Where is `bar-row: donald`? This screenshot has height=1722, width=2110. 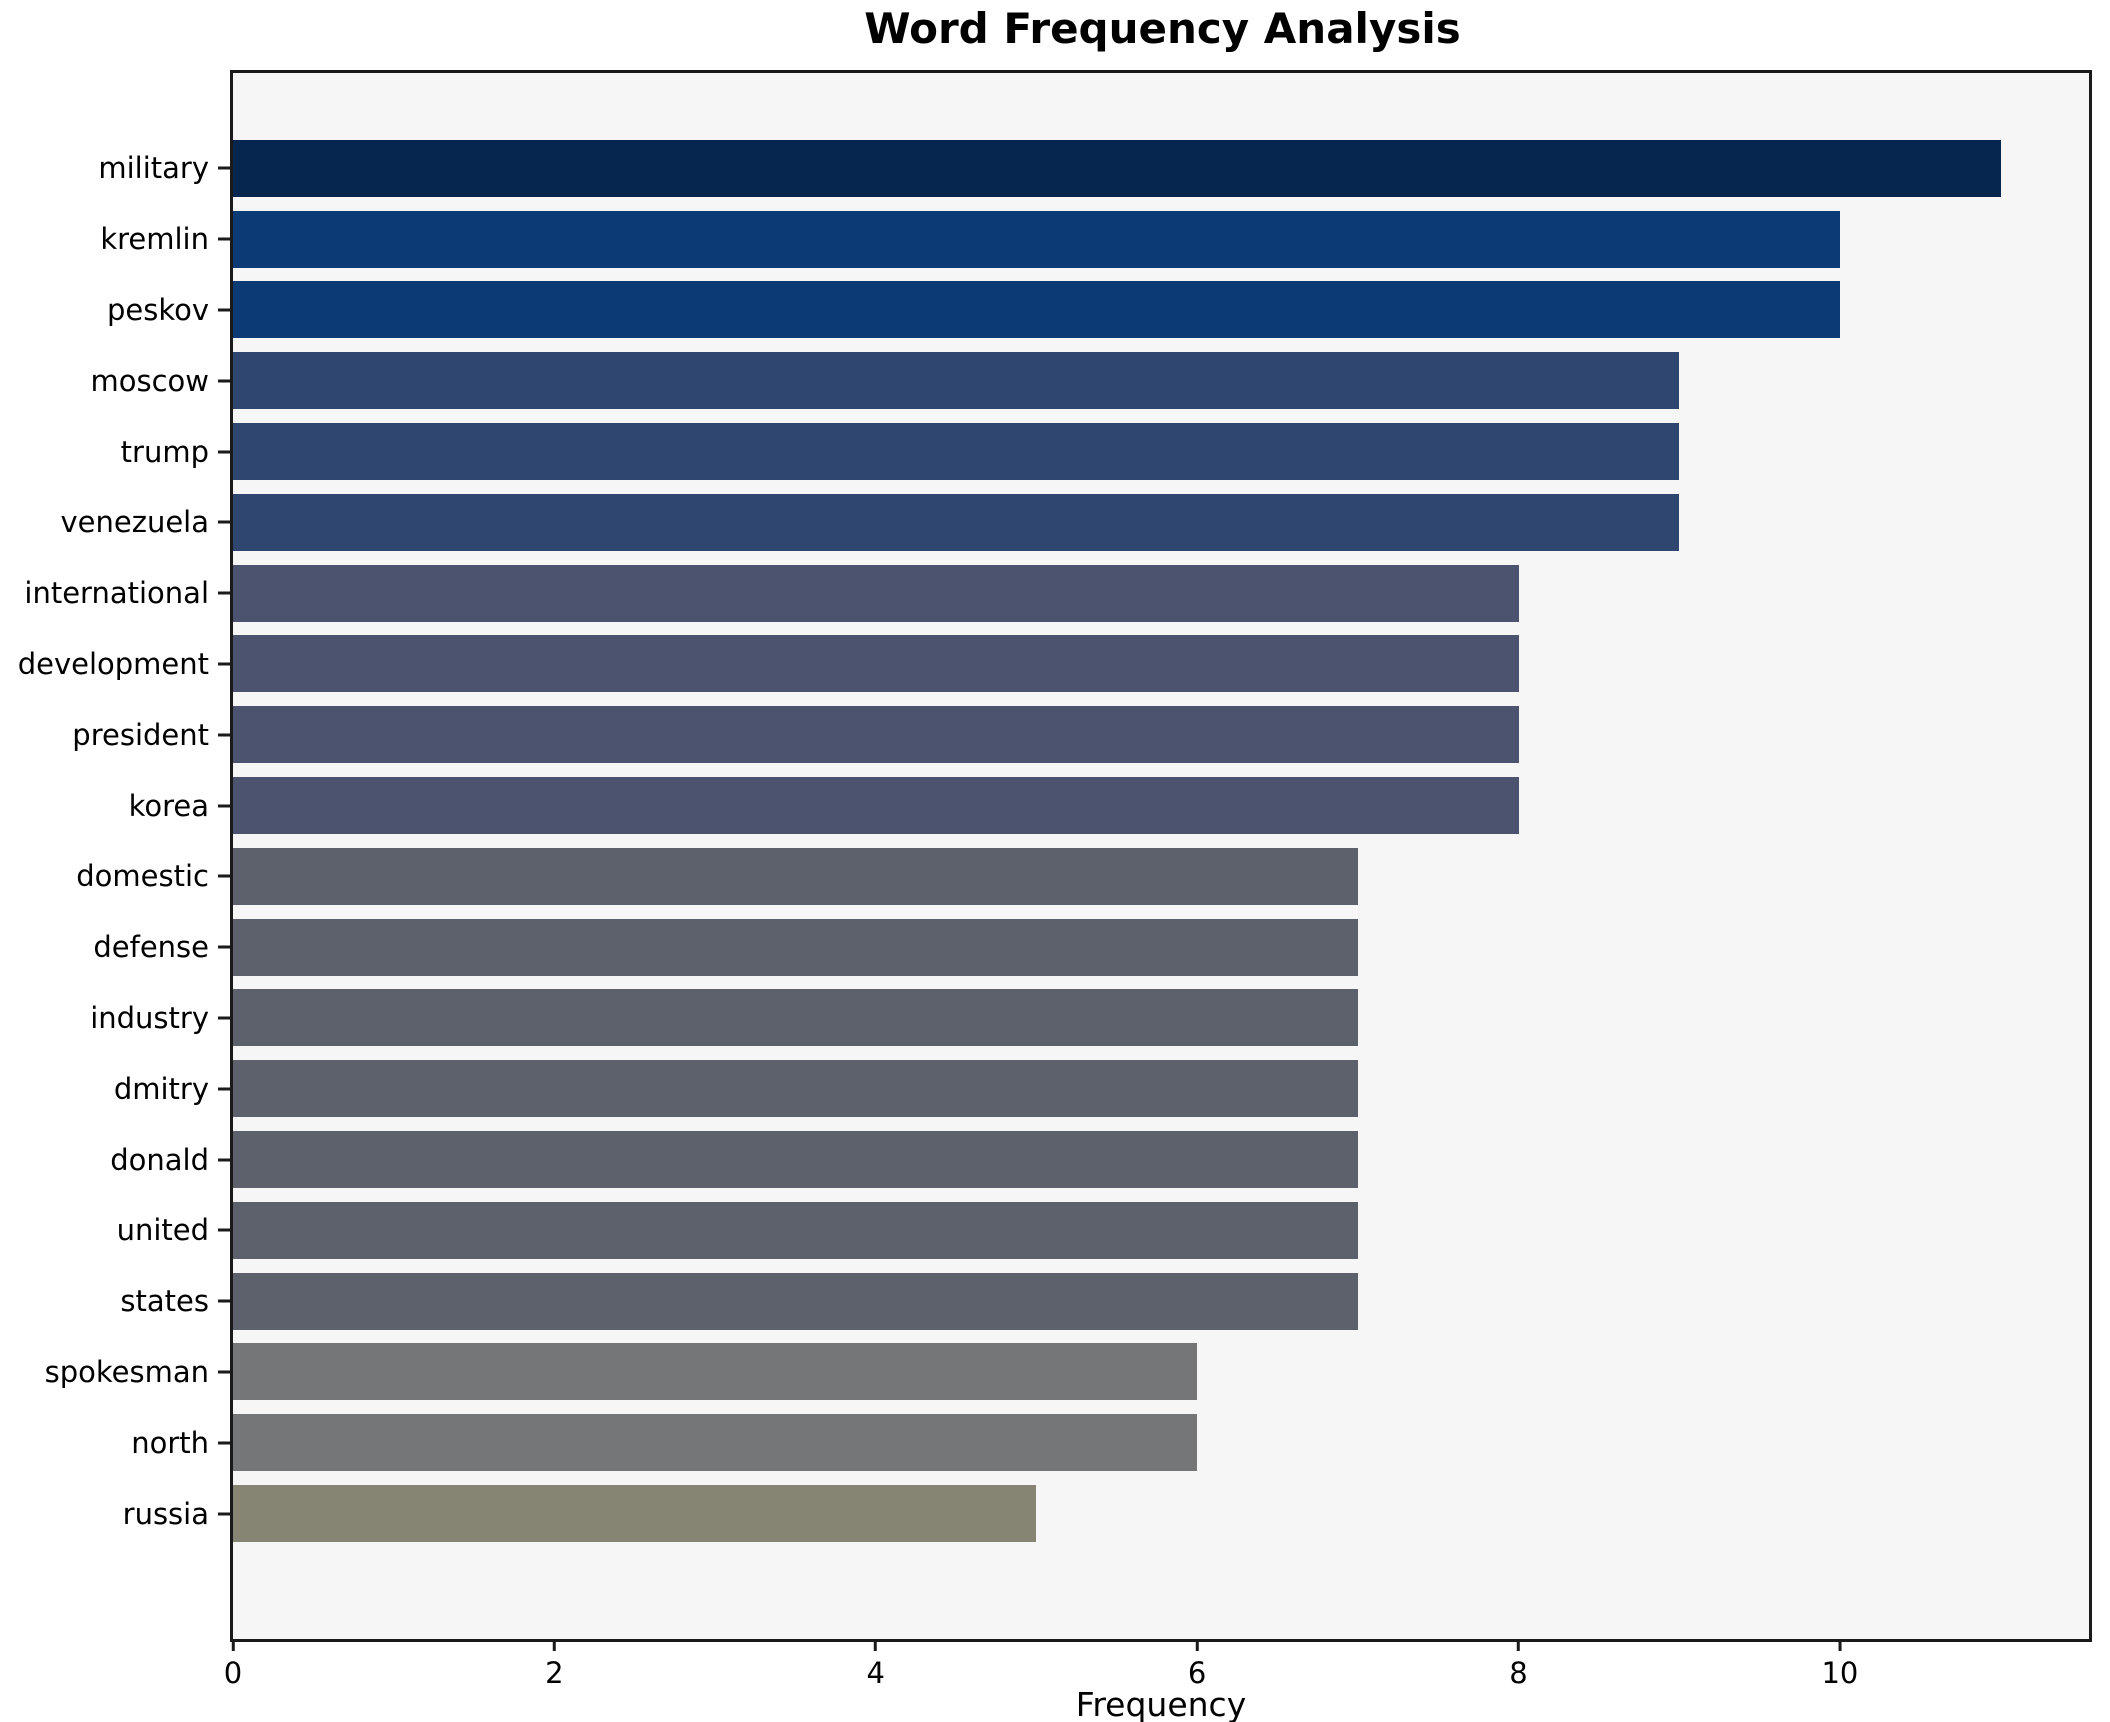
bar-row: donald is located at coordinates (1099, 1159).